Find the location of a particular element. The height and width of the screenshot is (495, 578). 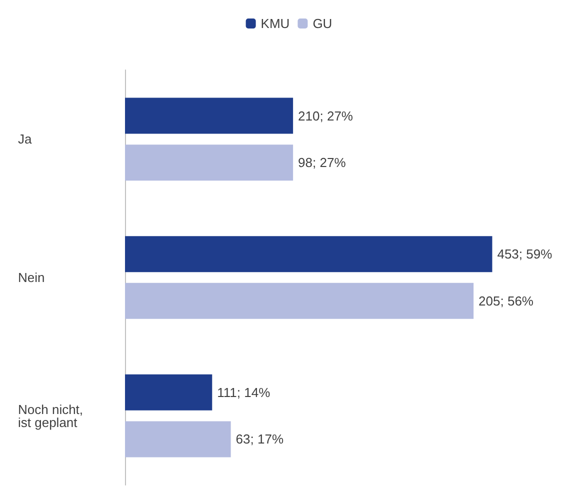

data-label: 98; 27% is located at coordinates (322, 162).